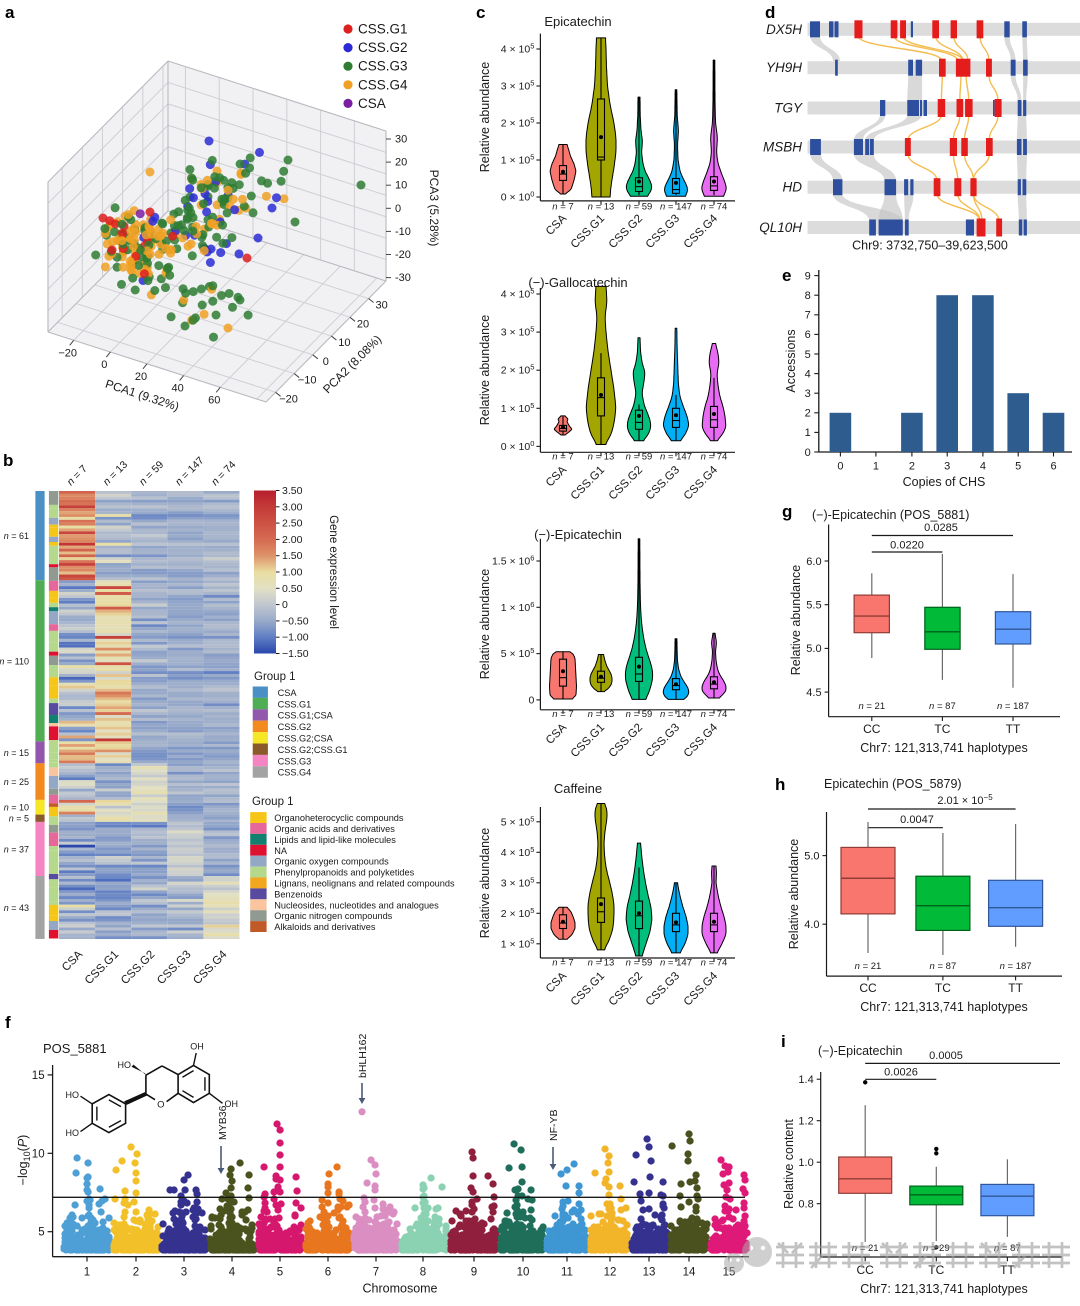  What do you see at coordinates (14, 661) in the screenshot?
I see `svg-text: n = 110` at bounding box center [14, 661].